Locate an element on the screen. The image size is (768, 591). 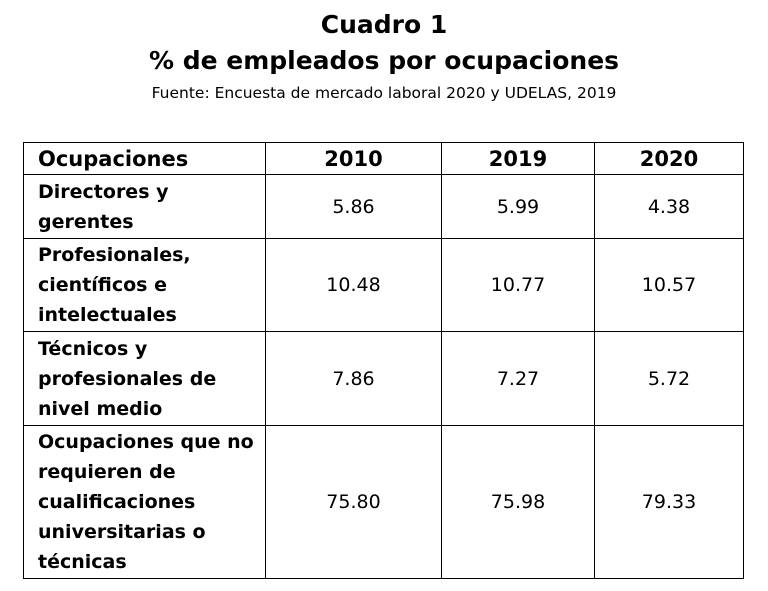
column-header-occupations: Ocupaciones is located at coordinates (144, 158).